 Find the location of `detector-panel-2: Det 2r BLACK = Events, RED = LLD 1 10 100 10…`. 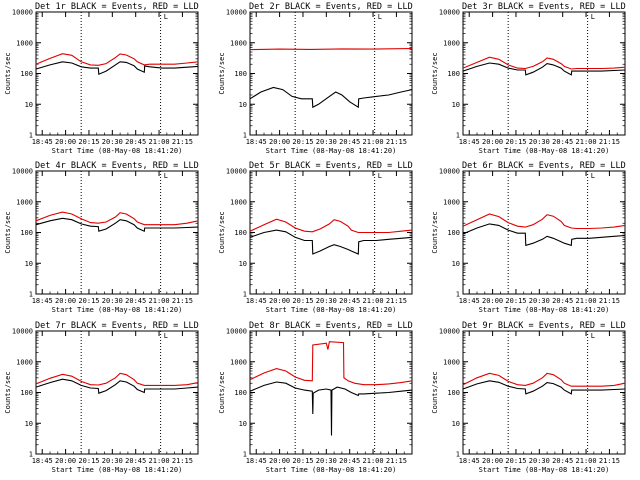

detector-panel-2: Det 2r BLACK = Events, RED = LLD 1 10 100 10… is located at coordinates (315, 78).